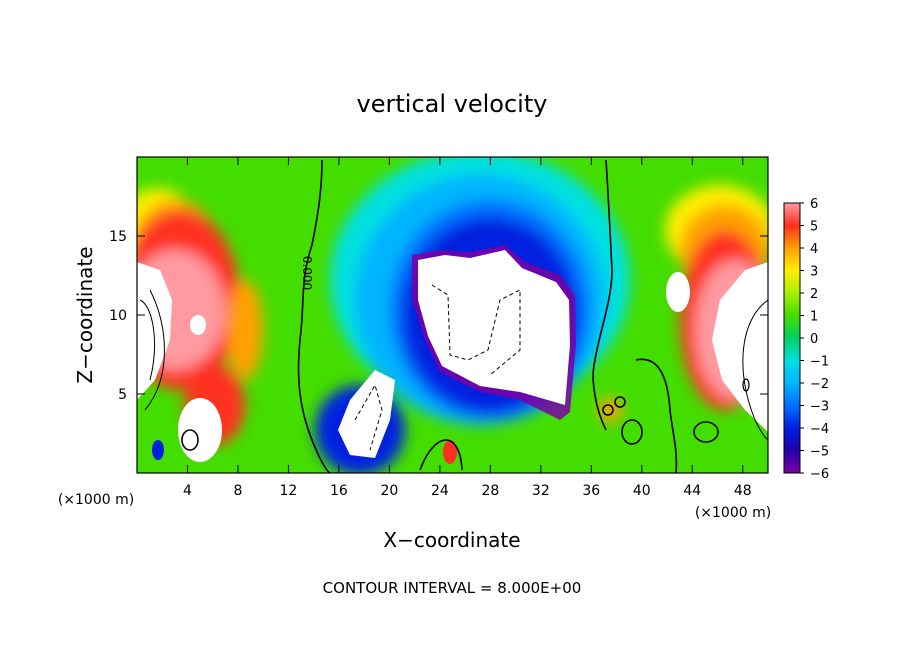 The height and width of the screenshot is (654, 904). What do you see at coordinates (452, 104) in the screenshot?
I see `chart-title: vertical velocity` at bounding box center [452, 104].